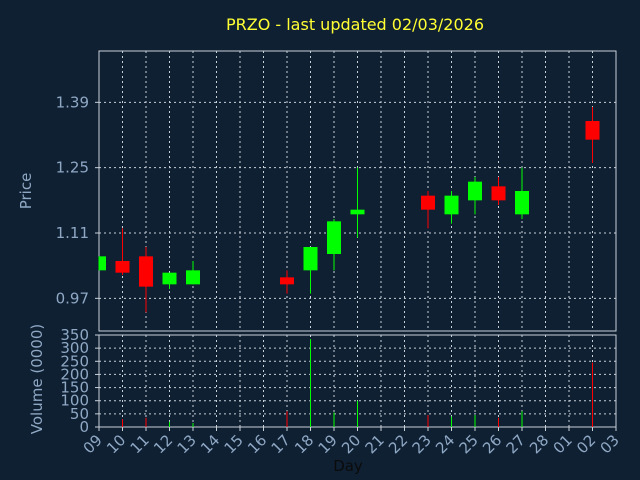 The image size is (640, 480). I want to click on volume-tick-label: 0, so click(84, 427).